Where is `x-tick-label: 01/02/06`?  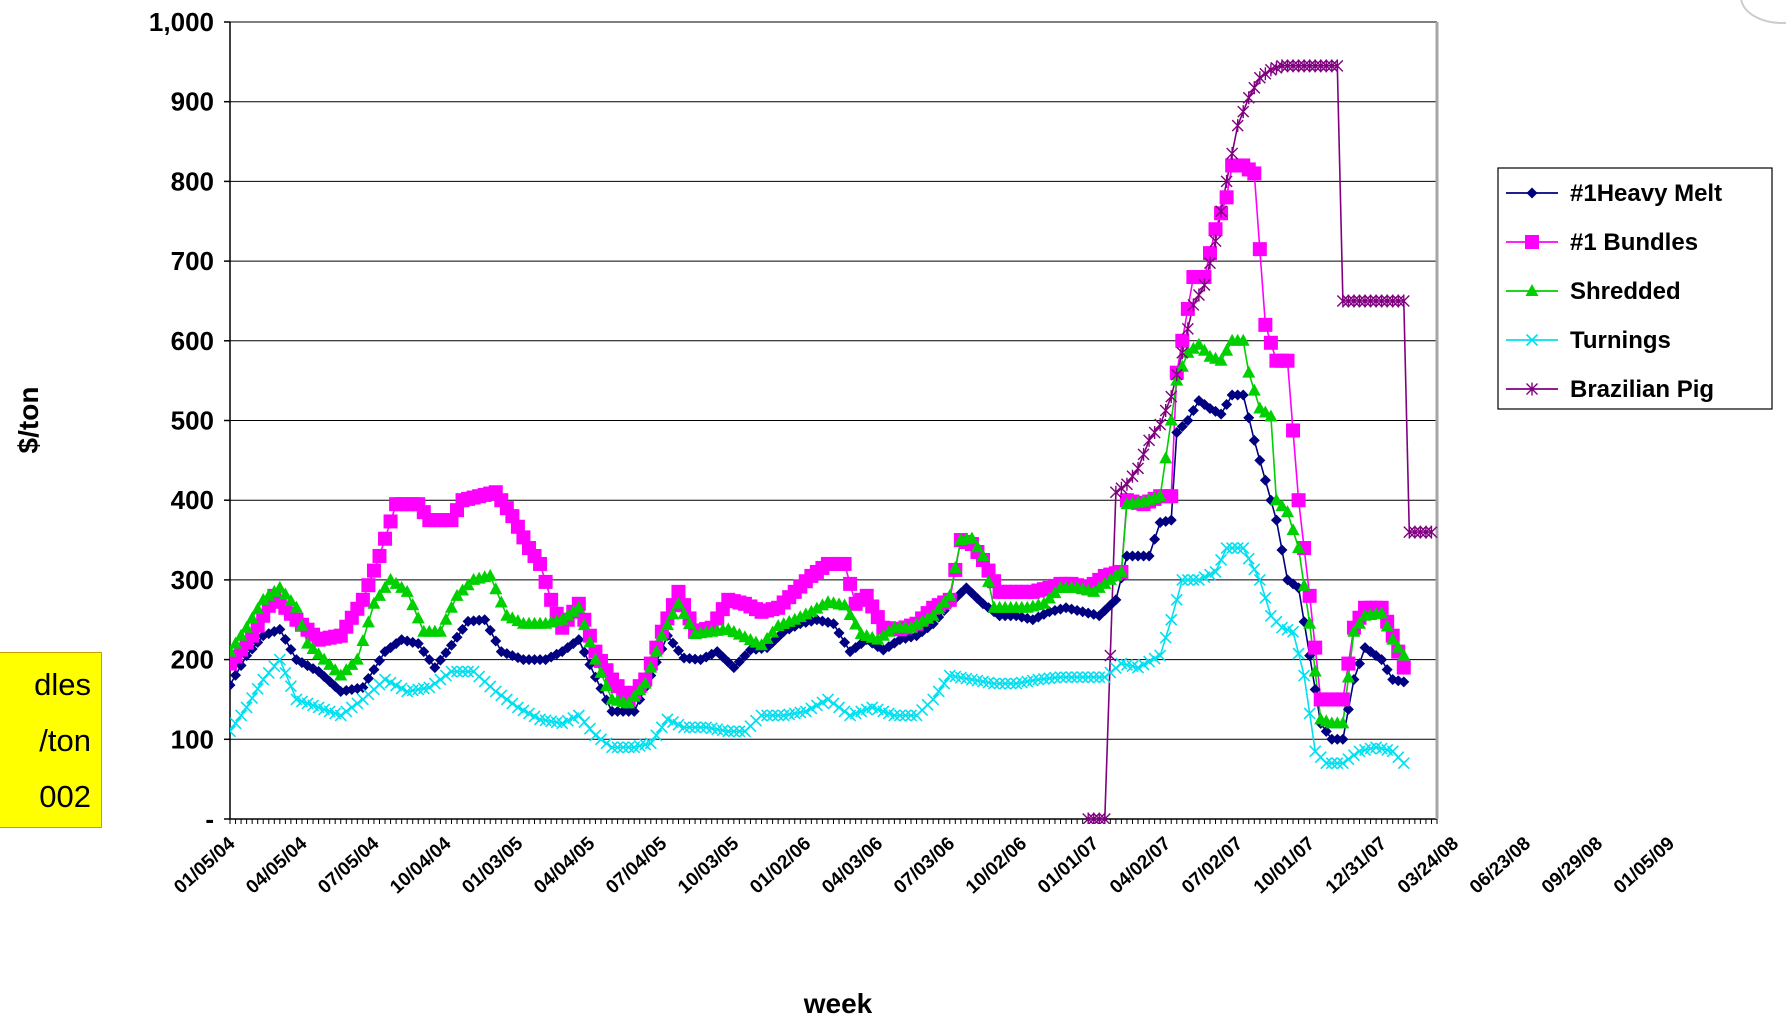 x-tick-label: 01/02/06 is located at coordinates (780, 865).